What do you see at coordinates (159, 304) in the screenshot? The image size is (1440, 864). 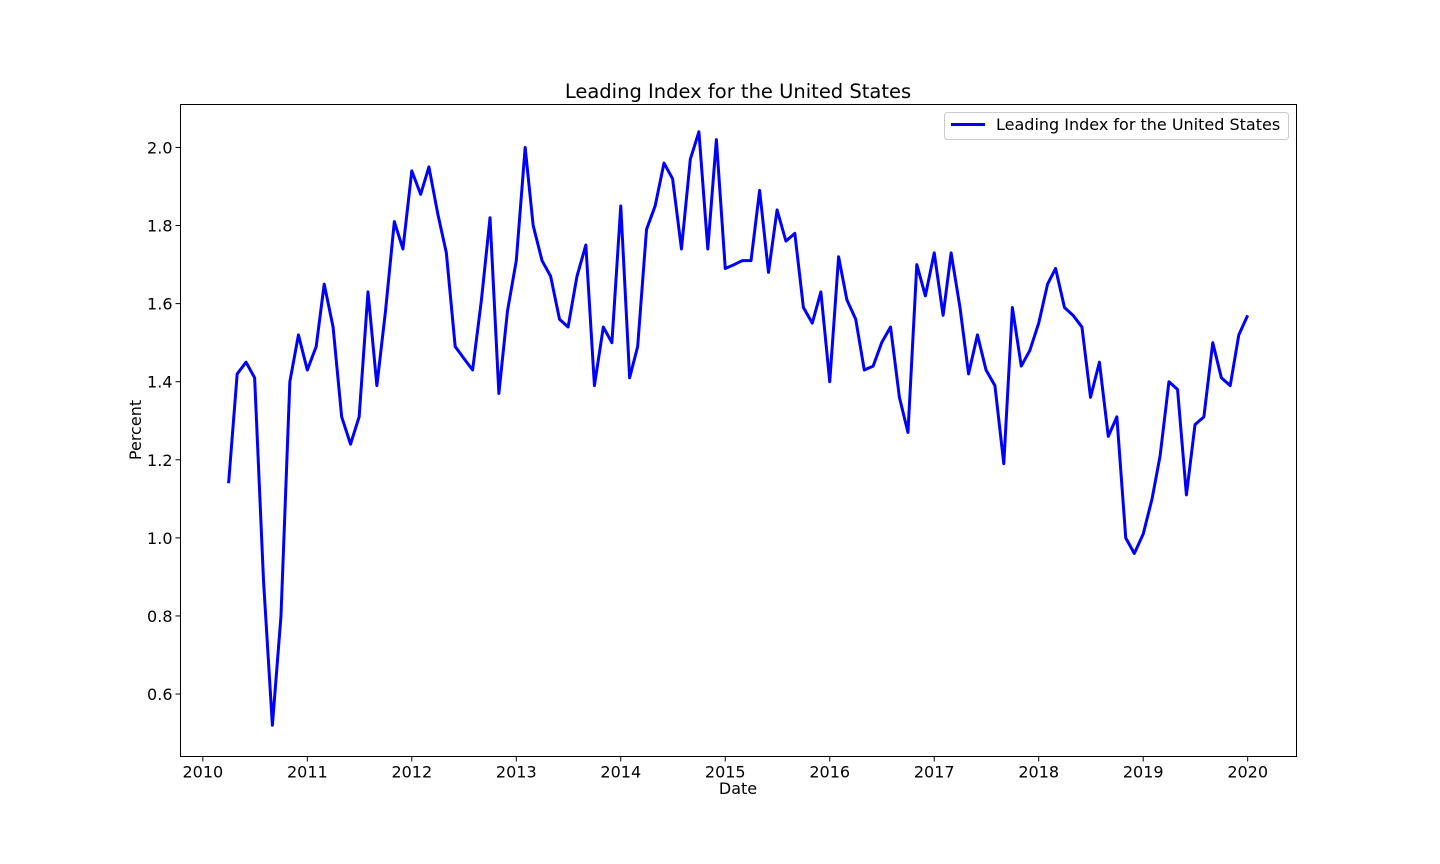 I see `y-tick-label: 1.6` at bounding box center [159, 304].